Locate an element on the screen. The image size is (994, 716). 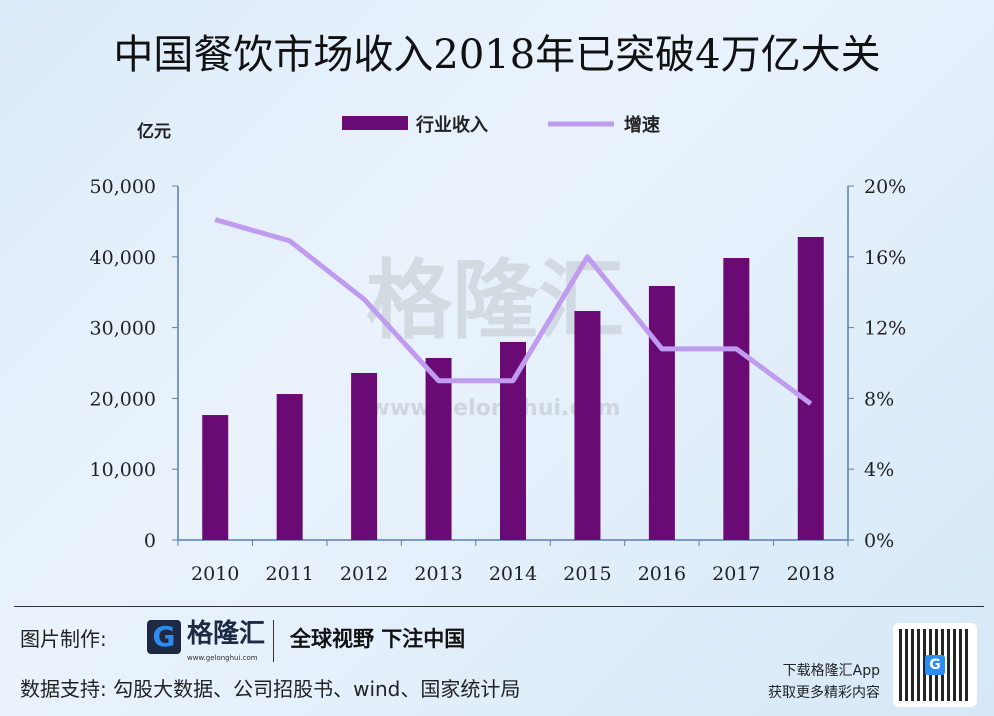
y-tick-label: 50,000 is located at coordinates (123, 187).